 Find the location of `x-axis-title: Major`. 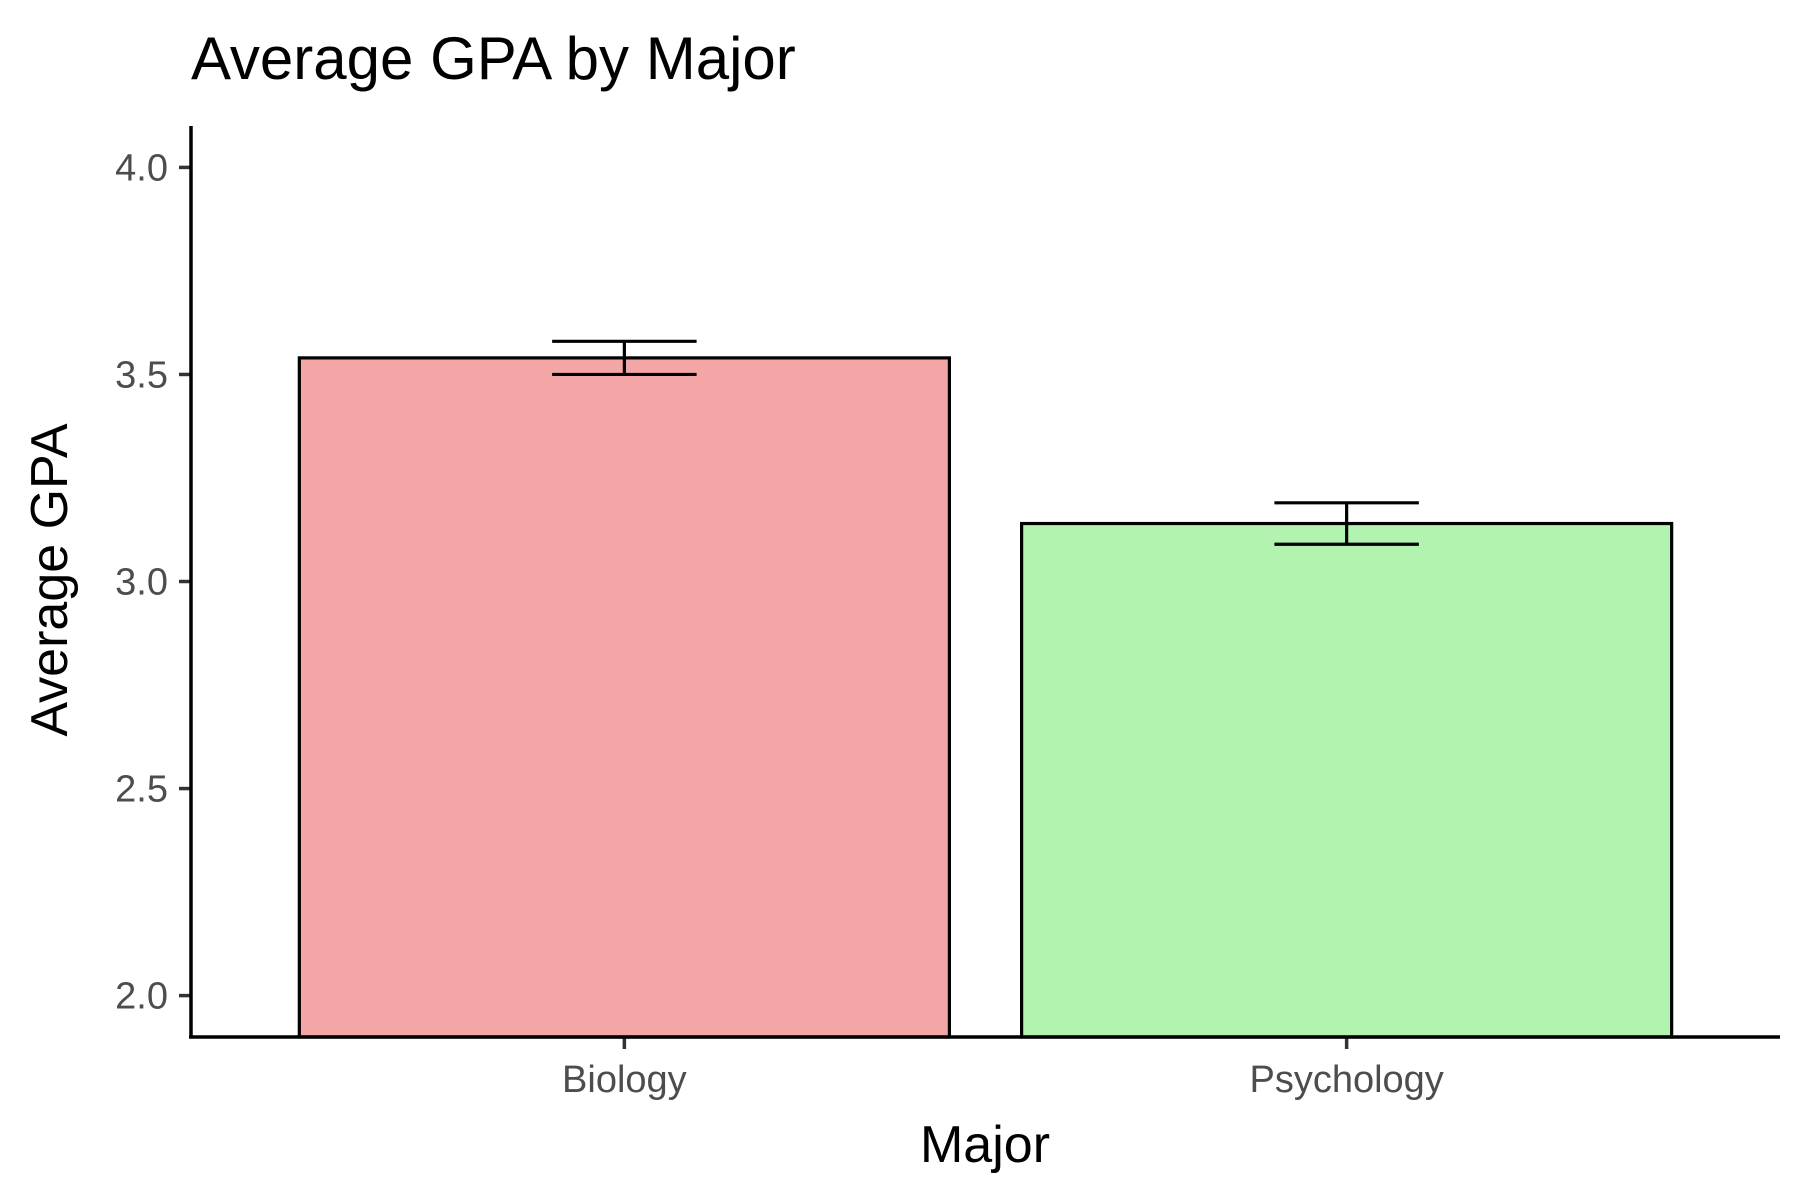

x-axis-title: Major is located at coordinates (985, 1145).